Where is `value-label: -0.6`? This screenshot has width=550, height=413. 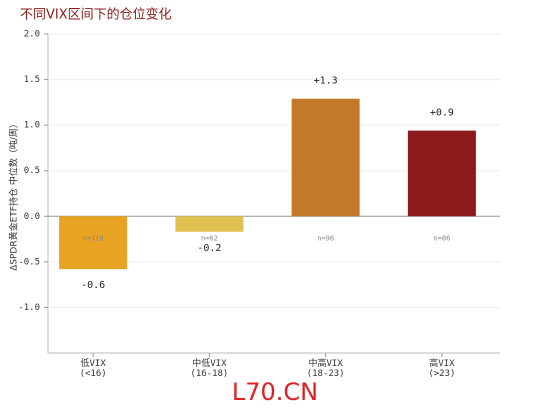
value-label: -0.6 is located at coordinates (93, 285).